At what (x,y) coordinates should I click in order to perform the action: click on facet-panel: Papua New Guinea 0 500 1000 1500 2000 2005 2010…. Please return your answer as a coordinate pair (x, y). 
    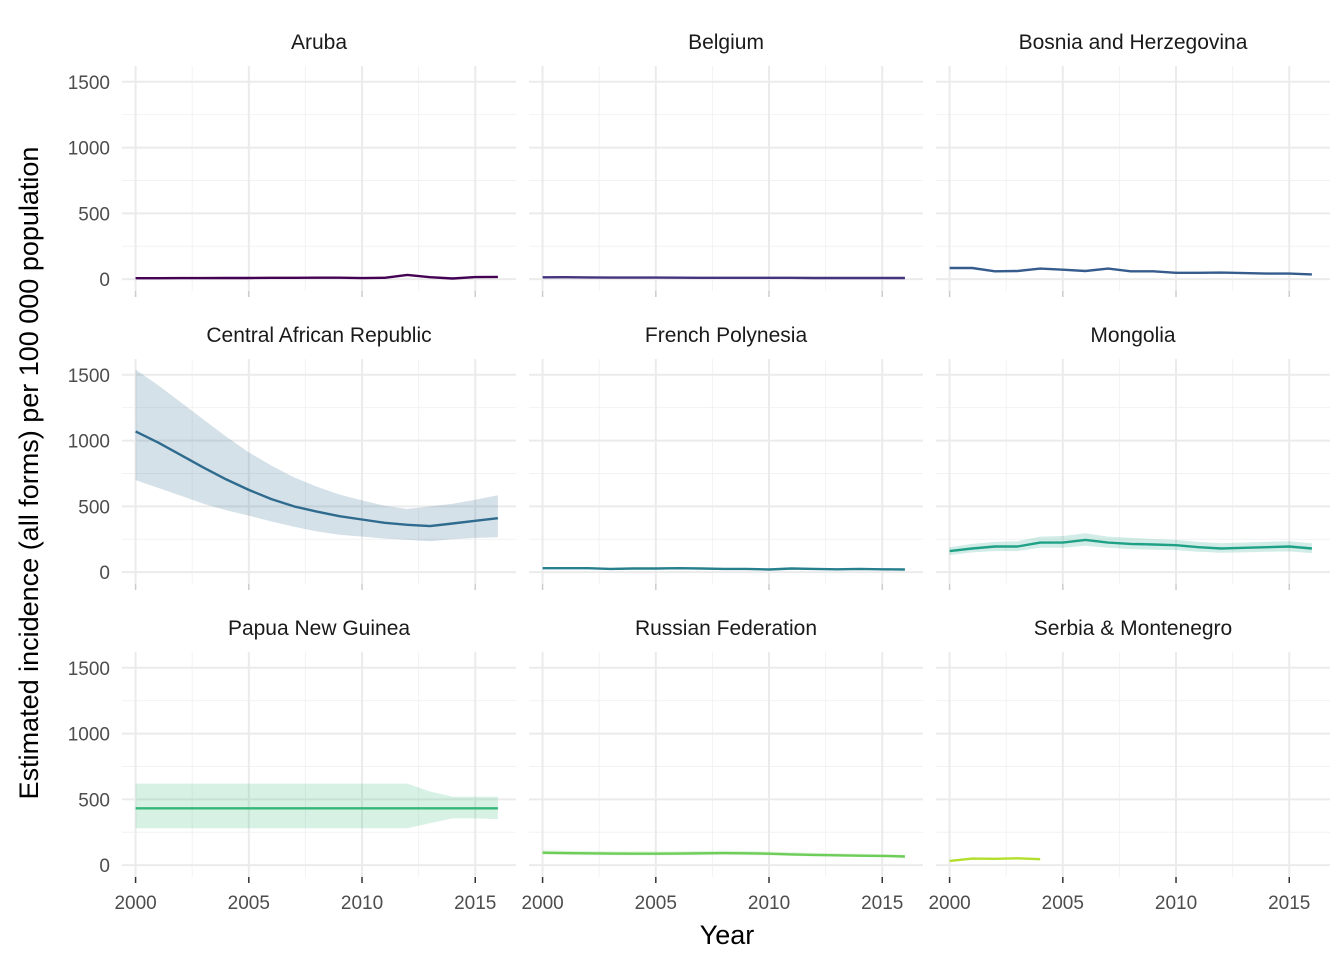
    Looking at the image, I should click on (292, 765).